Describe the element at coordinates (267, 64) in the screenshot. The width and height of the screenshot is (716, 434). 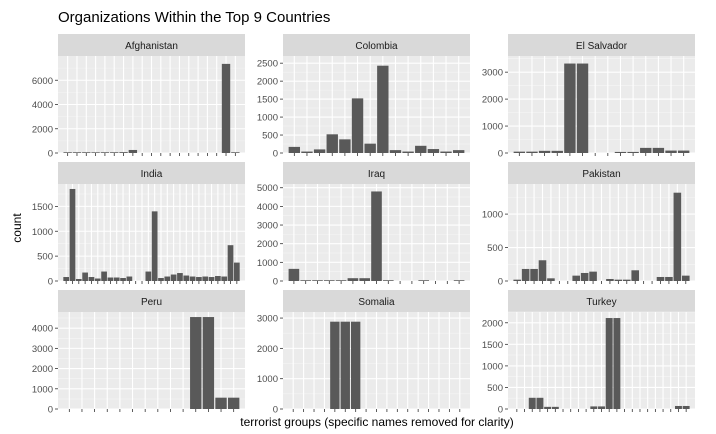
I see `y-tick-label: 2500` at that location.